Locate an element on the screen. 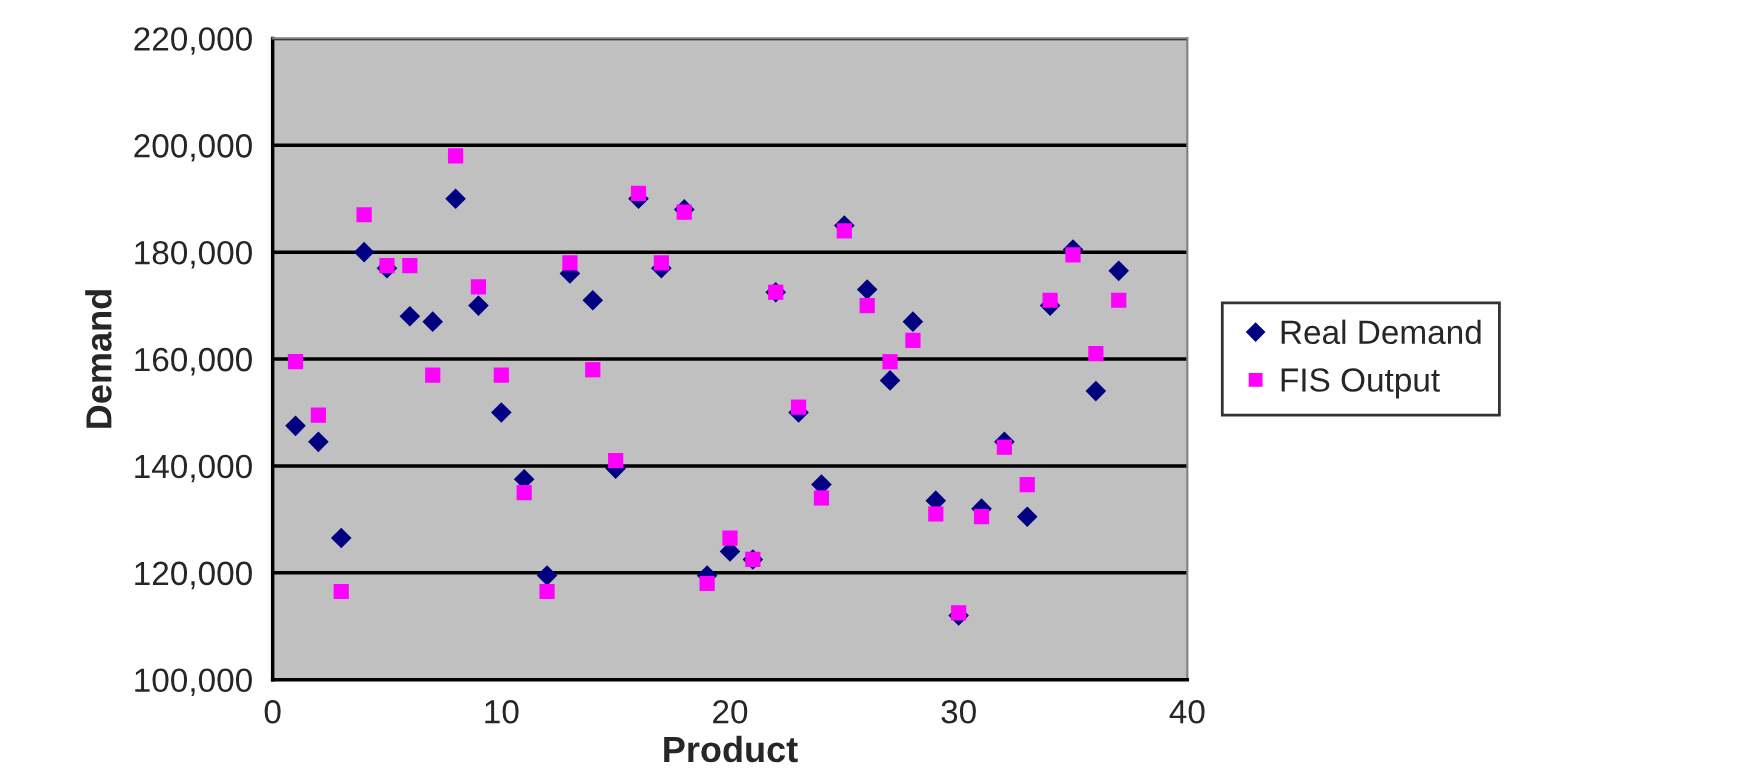  x-tick-label: 40 is located at coordinates (1187, 712).